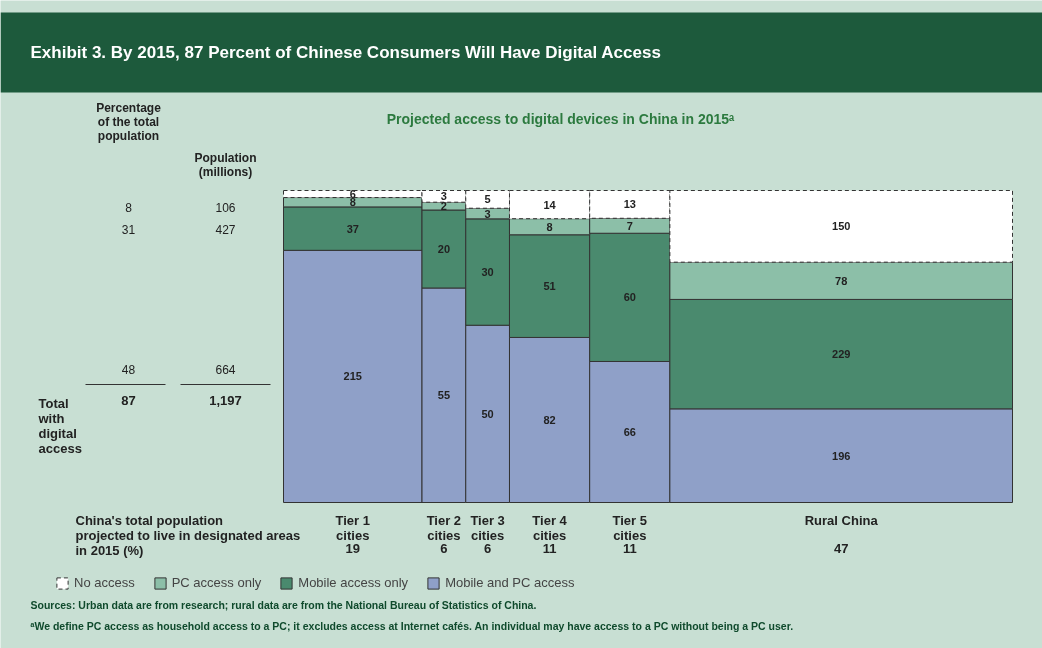 The image size is (1042, 648). I want to click on category-label: Tier 4 cities, so click(550, 527).